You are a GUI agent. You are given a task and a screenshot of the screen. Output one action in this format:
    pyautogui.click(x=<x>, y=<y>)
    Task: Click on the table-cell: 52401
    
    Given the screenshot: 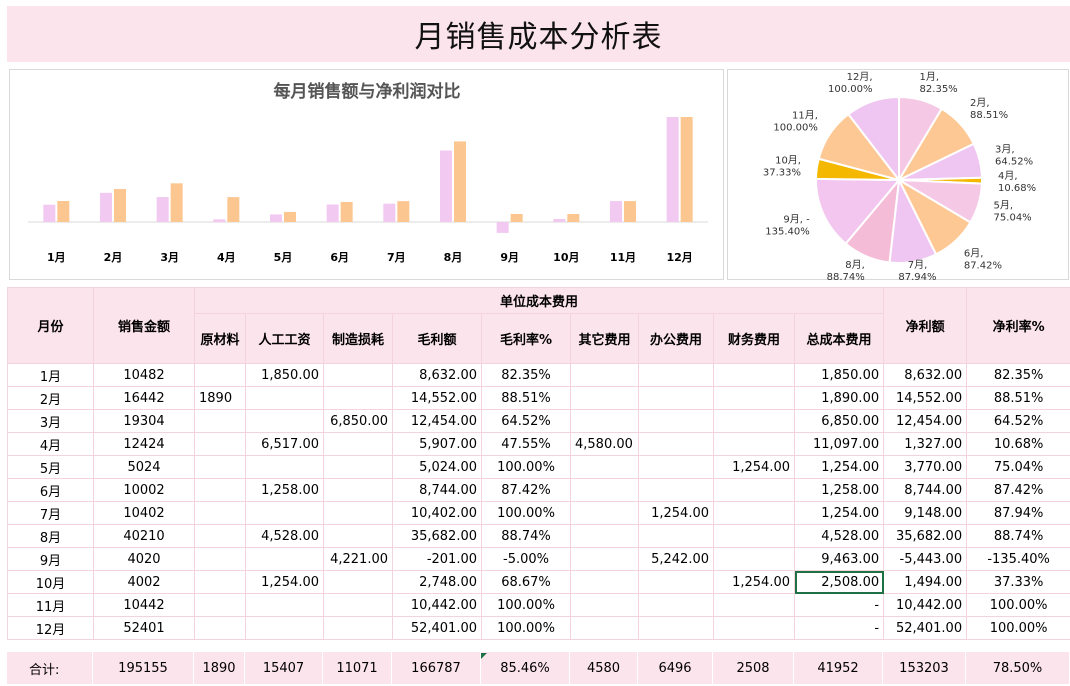 What is the action you would take?
    pyautogui.click(x=144, y=628)
    